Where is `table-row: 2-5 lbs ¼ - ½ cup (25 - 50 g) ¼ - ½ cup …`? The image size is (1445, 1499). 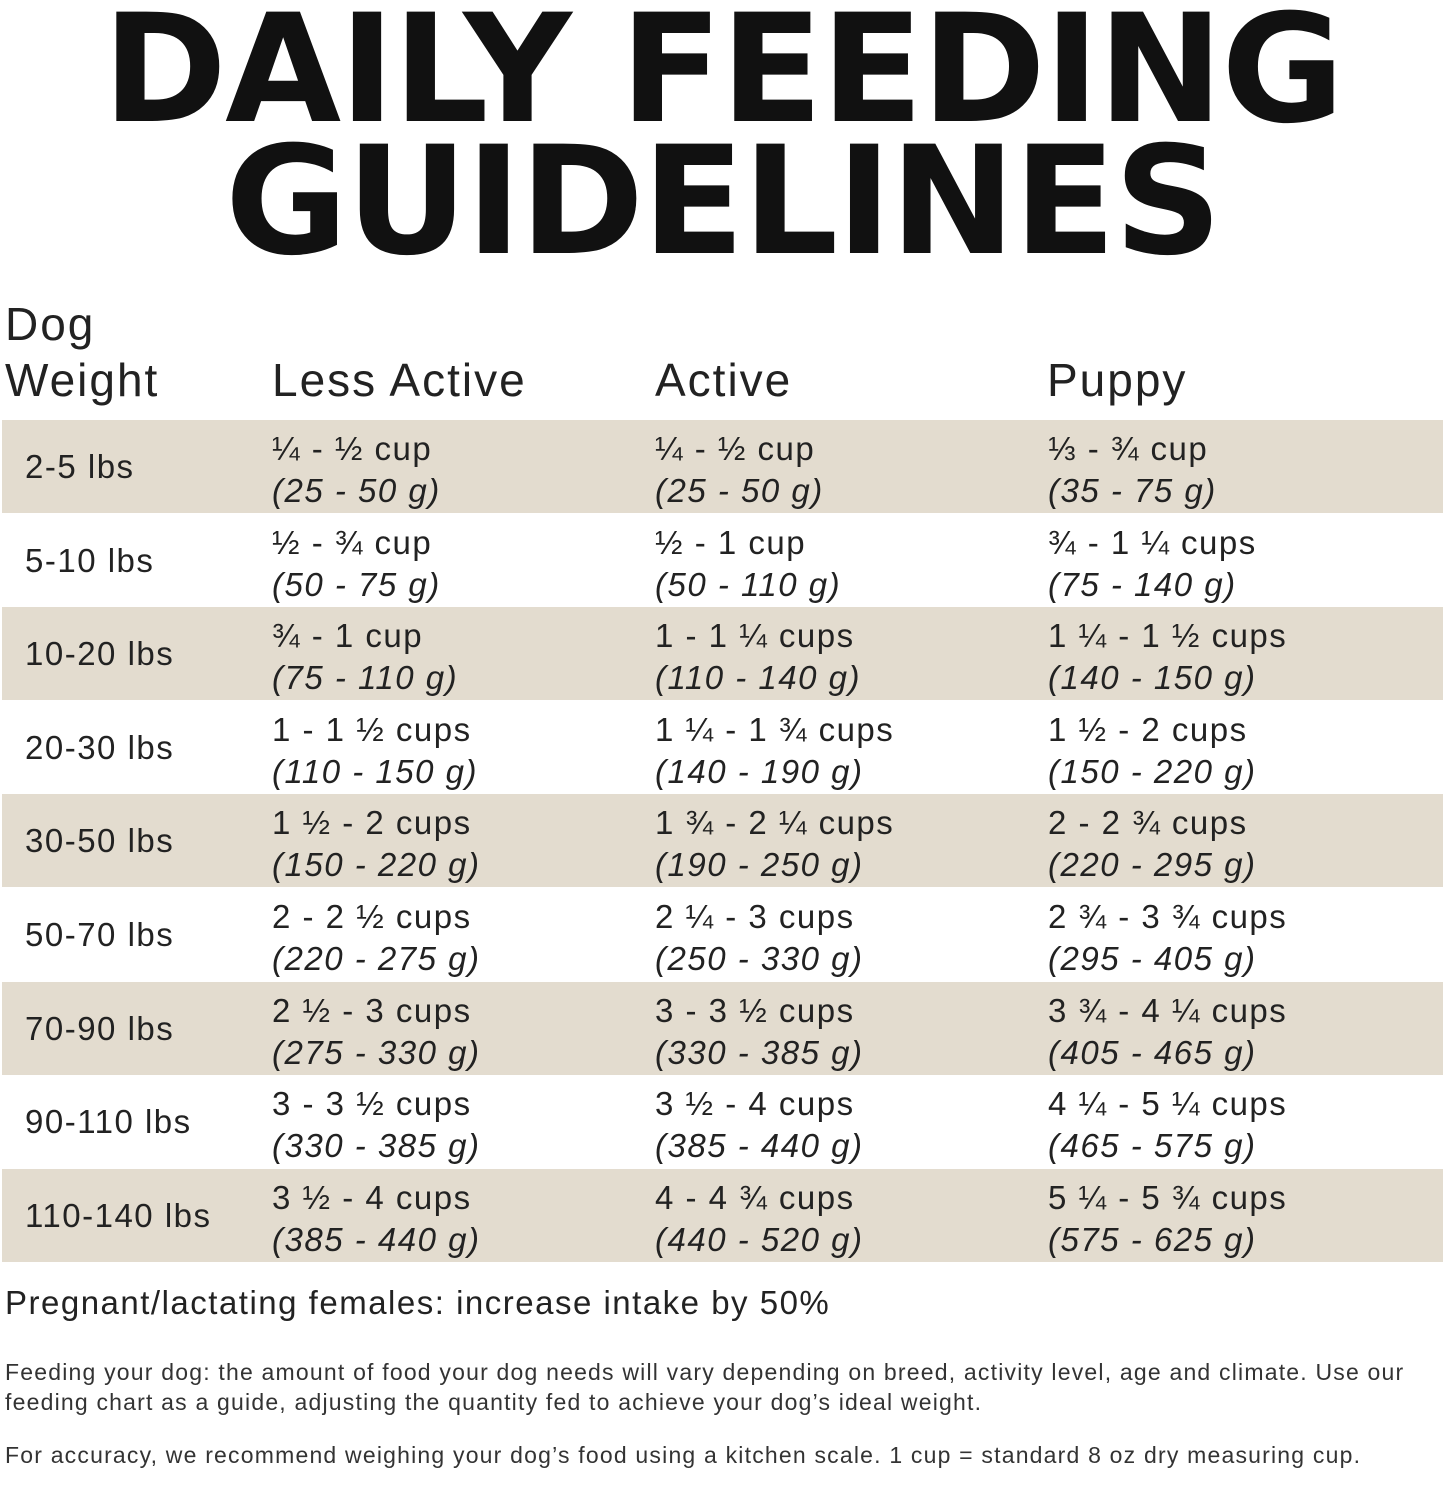
table-row: 2-5 lbs ¼ - ½ cup (25 - 50 g) ¼ - ½ cup … is located at coordinates (722, 466).